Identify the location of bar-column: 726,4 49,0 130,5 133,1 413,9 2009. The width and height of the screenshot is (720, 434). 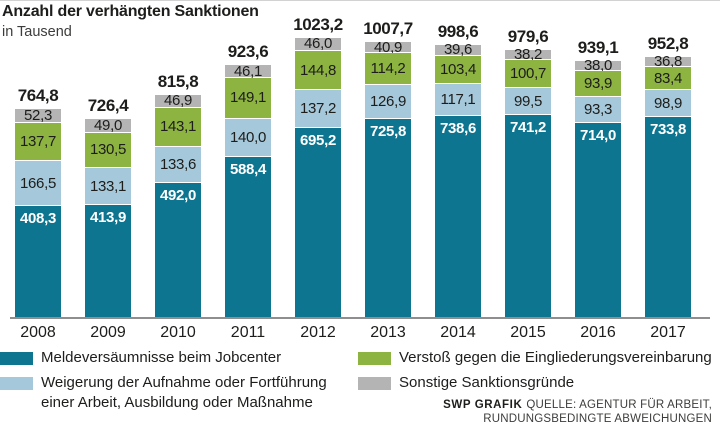
(108, 170).